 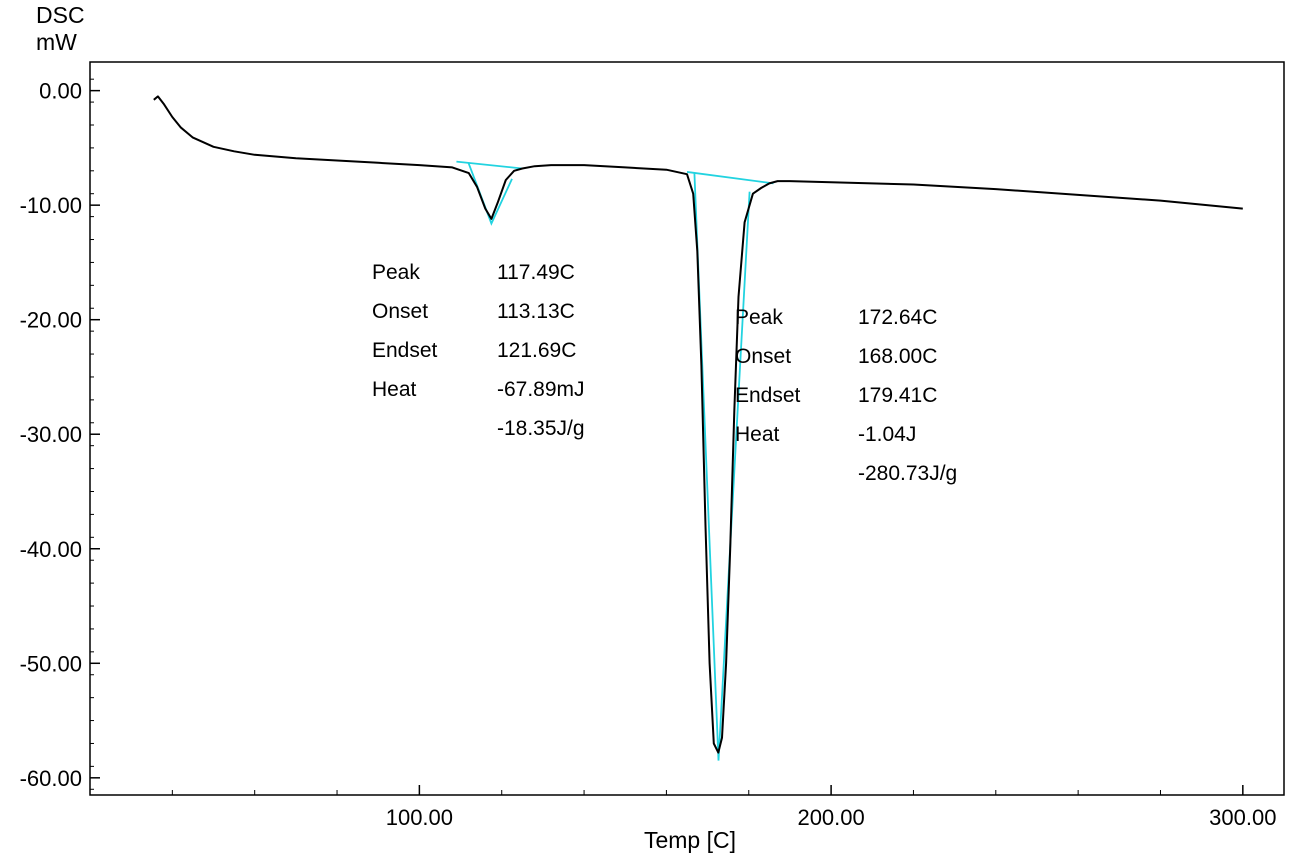 I want to click on annotation-value: 179.41C, so click(x=897, y=395).